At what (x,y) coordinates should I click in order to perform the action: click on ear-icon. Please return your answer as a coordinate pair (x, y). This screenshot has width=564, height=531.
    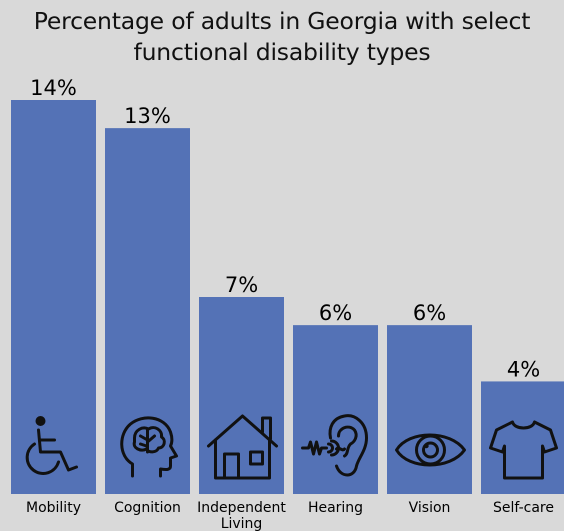
    Looking at the image, I should click on (334, 445).